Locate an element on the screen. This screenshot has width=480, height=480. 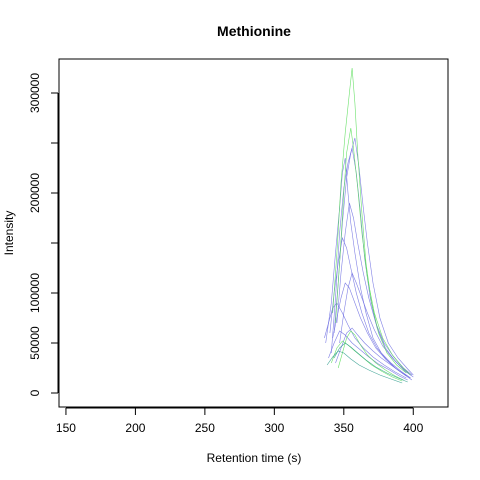
chart-title: Methionine is located at coordinates (254, 31).